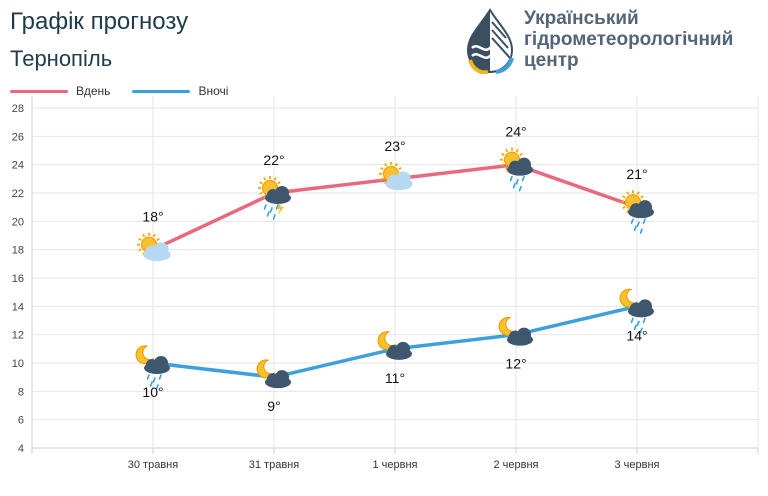 This screenshot has width=768, height=496. I want to click on y-tick-label: 20, so click(18, 222).